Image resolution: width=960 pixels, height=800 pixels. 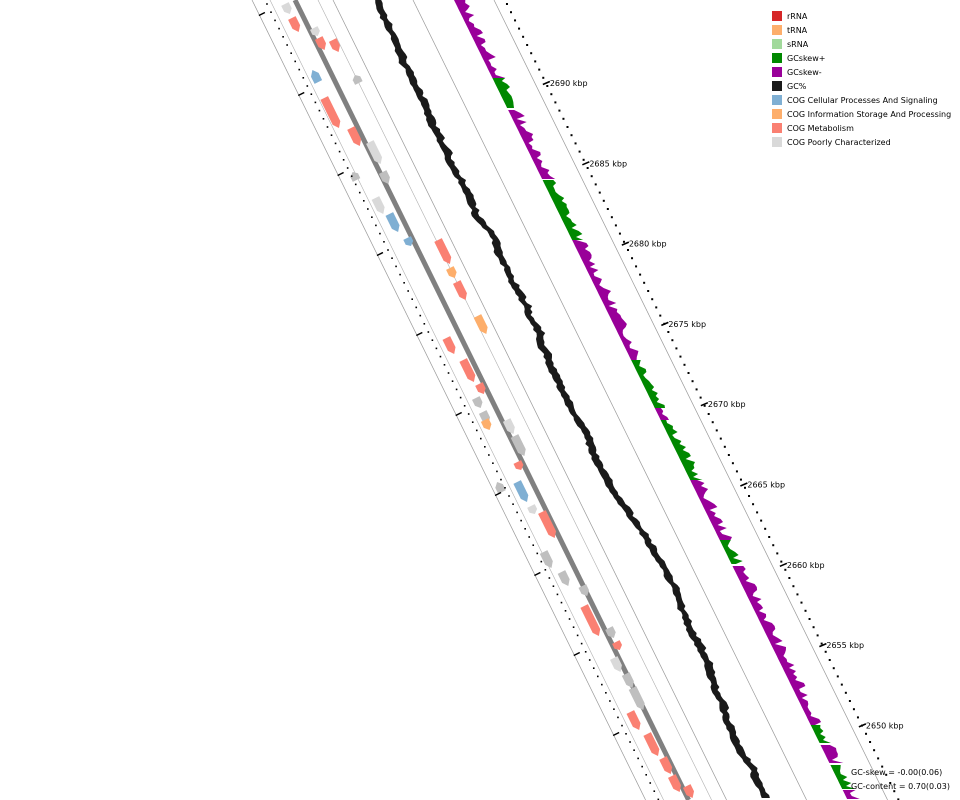 What do you see at coordinates (861, 86) in the screenshot?
I see `legend-item-gc-percent: GC%` at bounding box center [861, 86].